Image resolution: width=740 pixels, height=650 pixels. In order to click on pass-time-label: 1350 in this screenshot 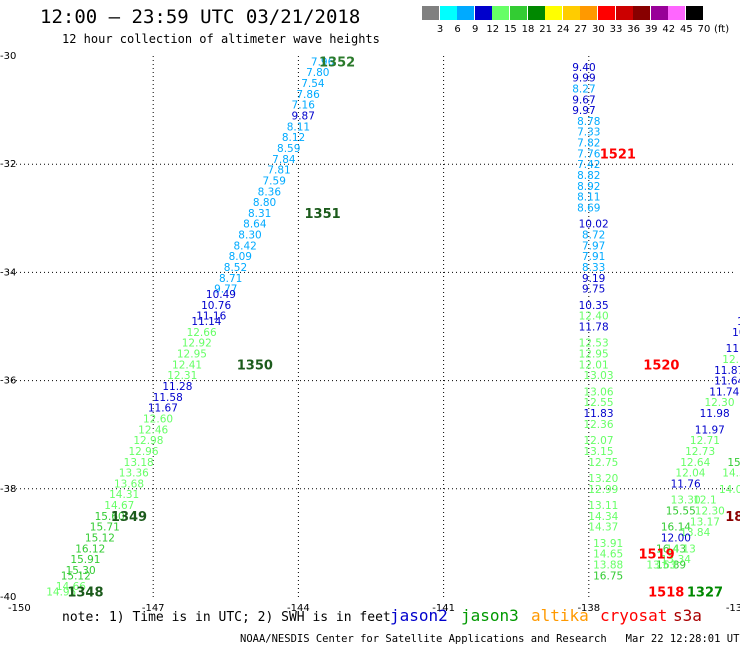, I will do `click(255, 365)`.